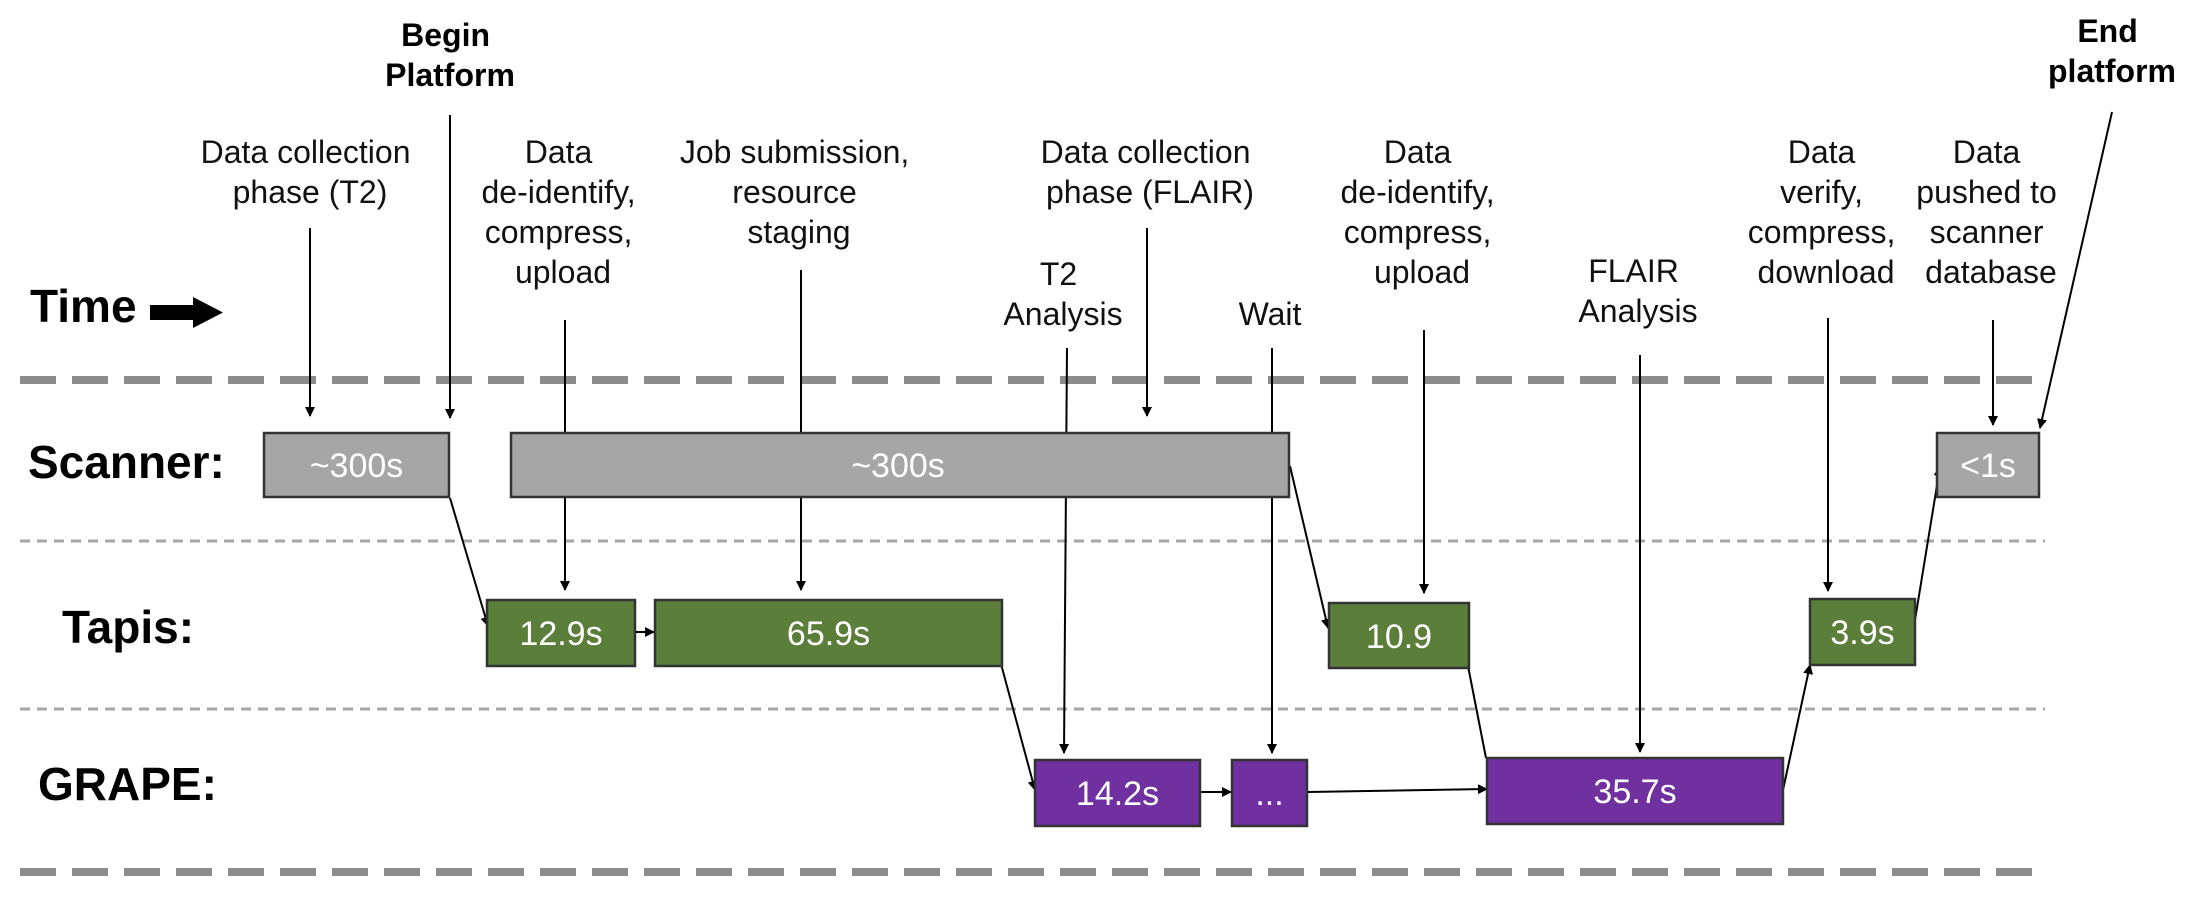  Describe the element at coordinates (799, 192) in the screenshot. I see `annotation-job-submission: Job submission, resource staging` at that location.